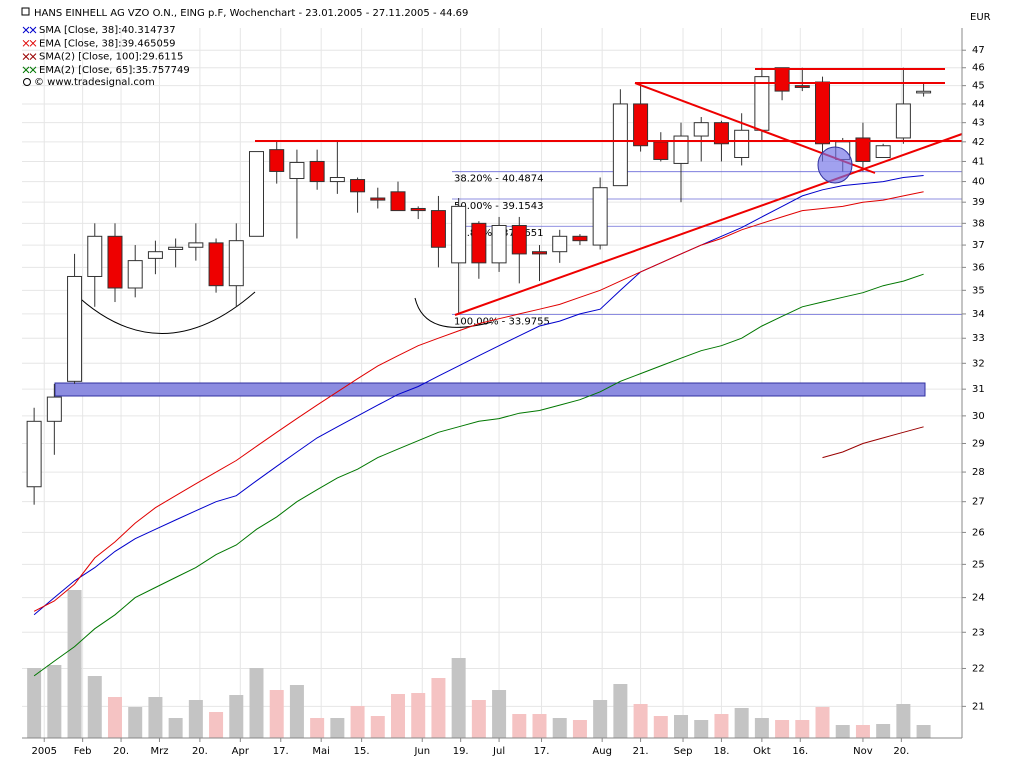 The height and width of the screenshot is (768, 1024). Describe the element at coordinates (978, 632) in the screenshot. I see `y-tick-label: 23` at that location.